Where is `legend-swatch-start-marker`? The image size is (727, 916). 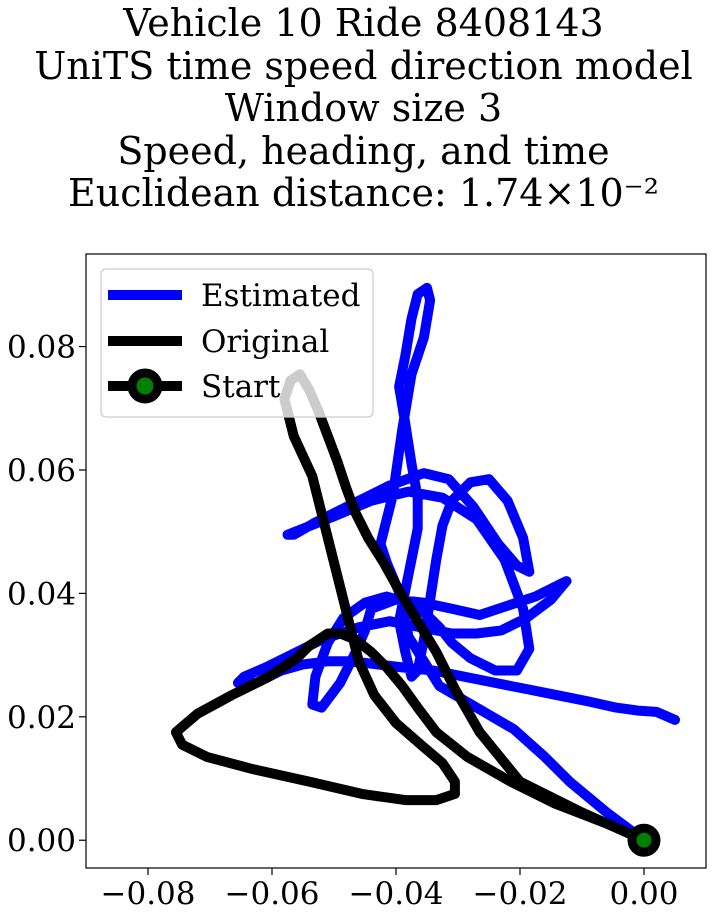
legend-swatch-start-marker is located at coordinates (145, 386).